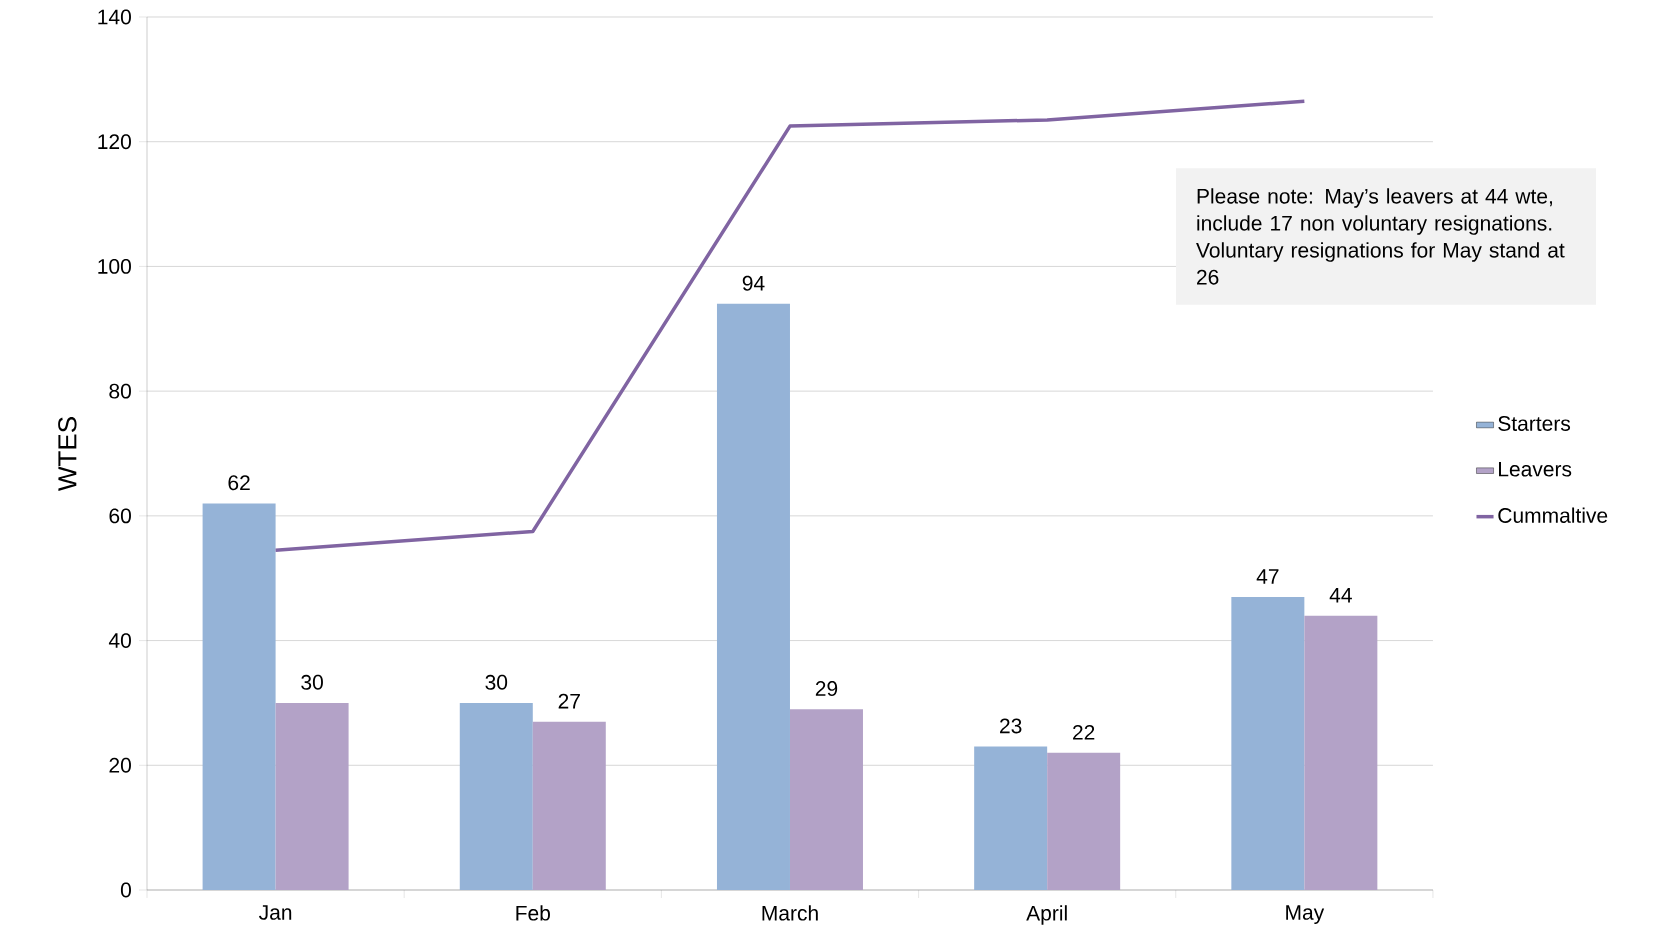  What do you see at coordinates (533, 913) in the screenshot?
I see `x-tick-label: Feb` at bounding box center [533, 913].